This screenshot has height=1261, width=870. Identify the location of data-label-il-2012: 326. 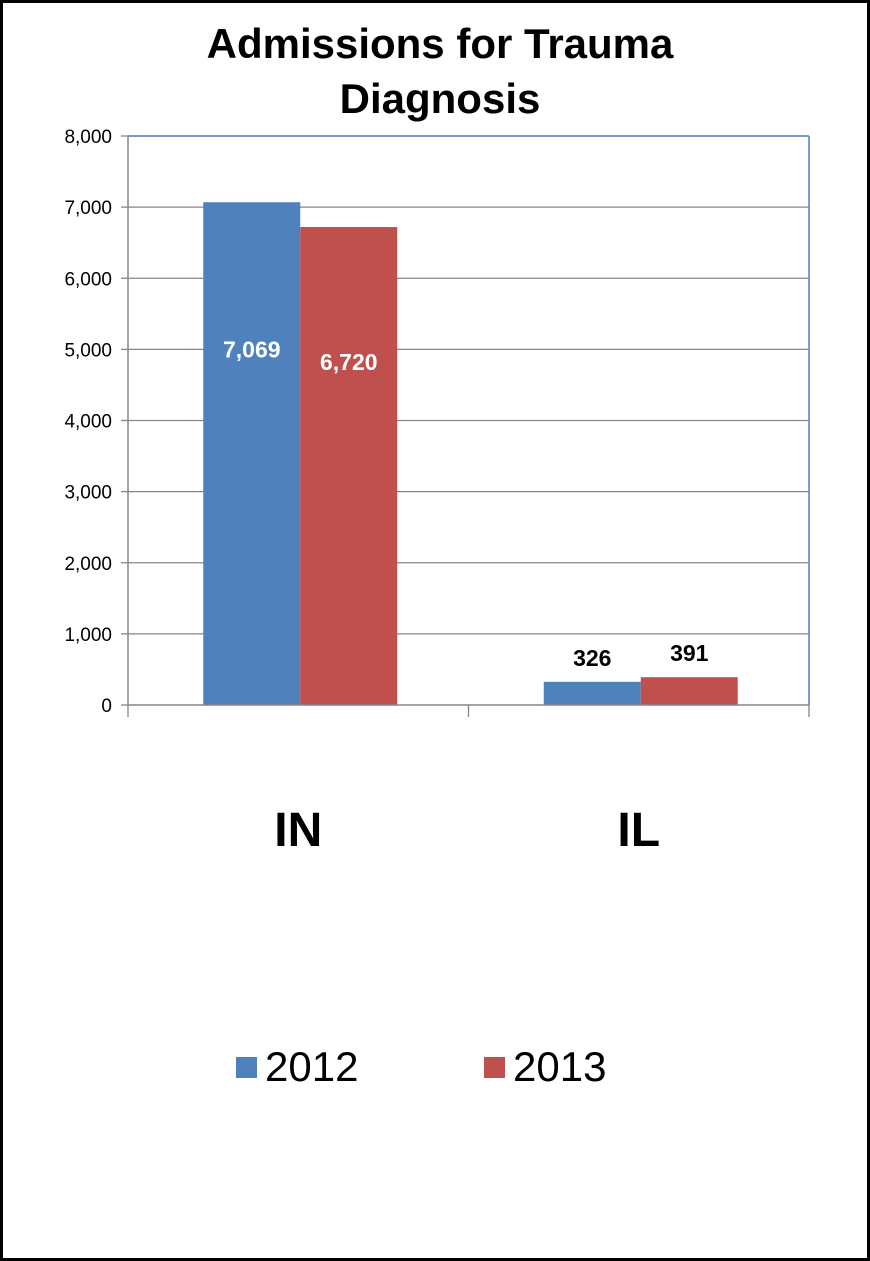
(592, 658).